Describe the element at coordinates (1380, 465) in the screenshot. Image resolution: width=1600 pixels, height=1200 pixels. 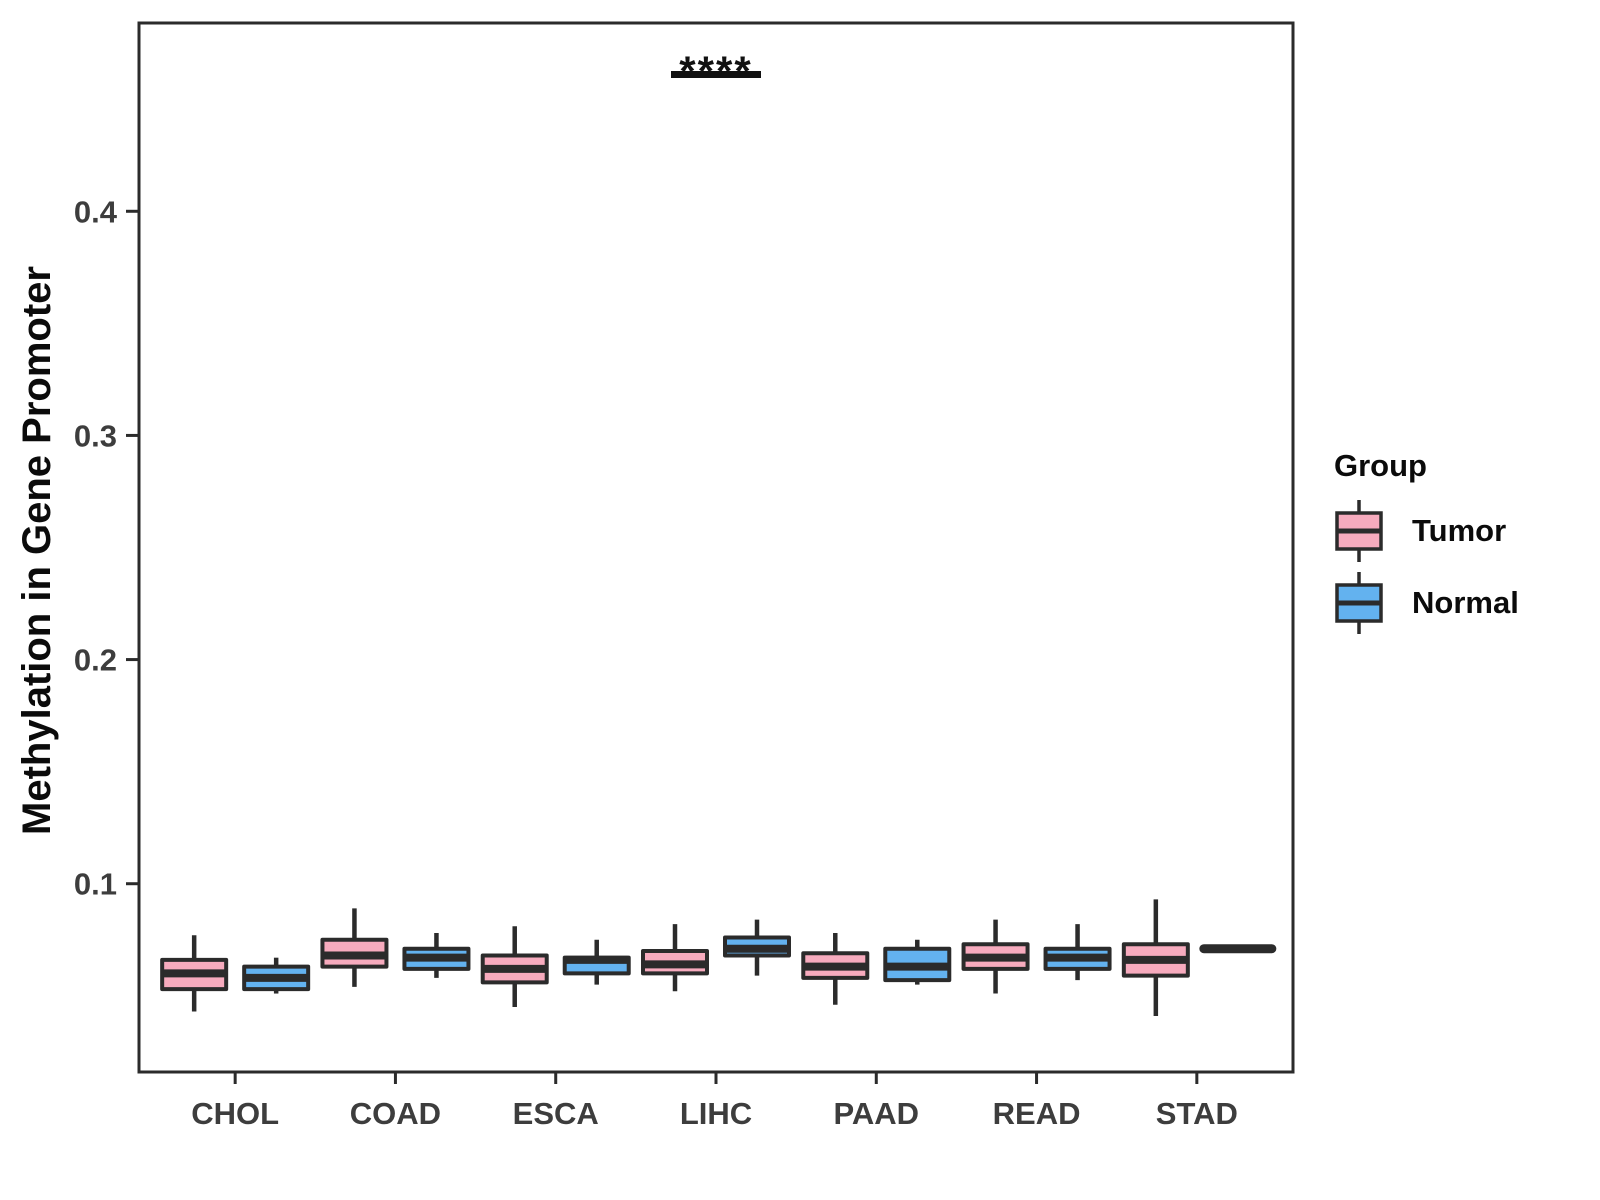
I see `legend-title: Group` at that location.